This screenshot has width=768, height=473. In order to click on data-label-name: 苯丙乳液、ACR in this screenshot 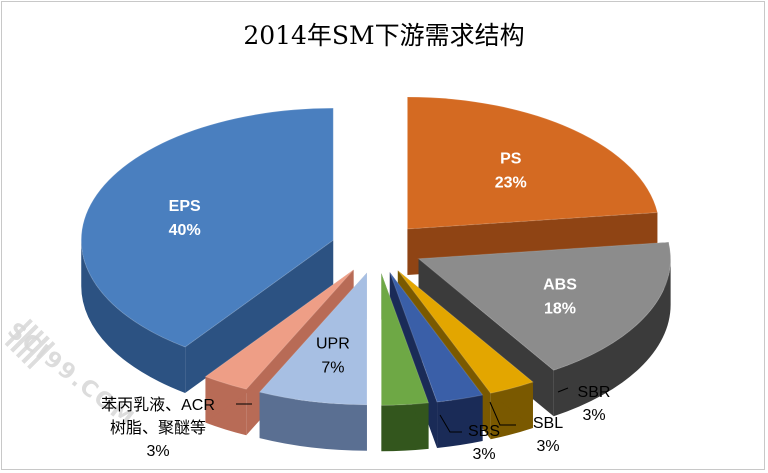, I will do `click(158, 405)`.